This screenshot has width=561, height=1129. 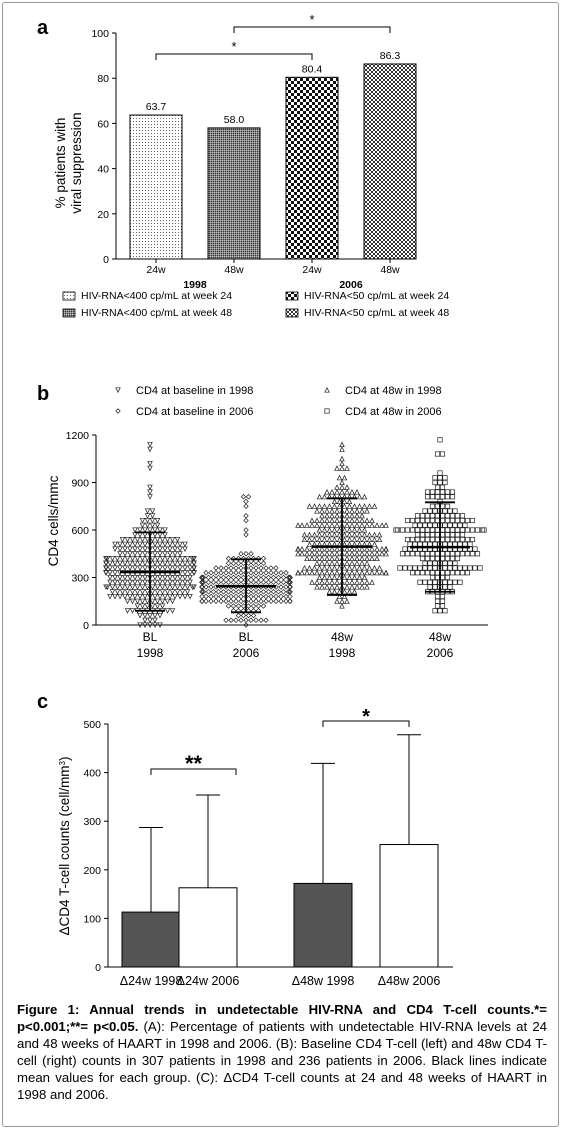 What do you see at coordinates (98, 968) in the screenshot?
I see `panel-c-ytick-label: 0` at bounding box center [98, 968].